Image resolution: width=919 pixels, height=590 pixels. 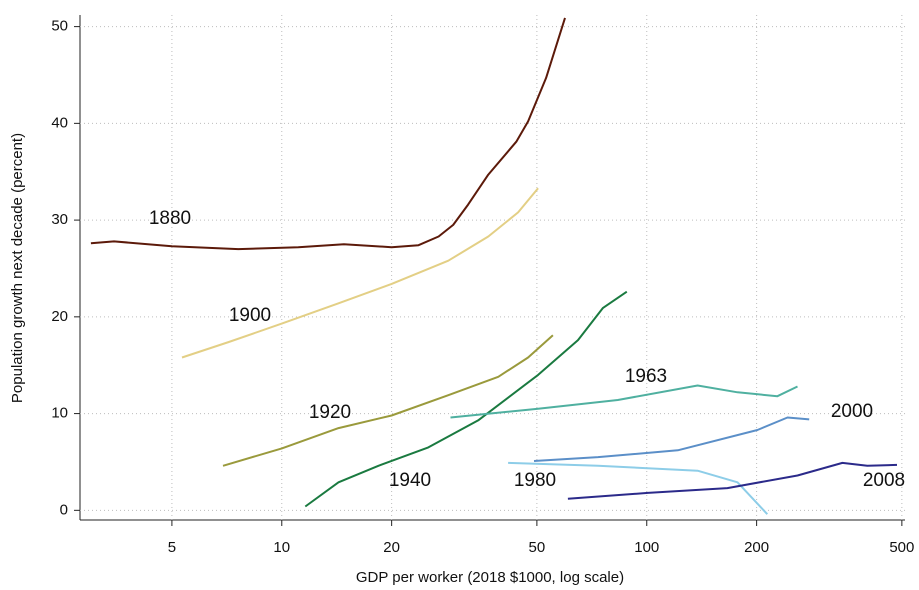 What do you see at coordinates (646, 376) in the screenshot?
I see `series-label: 1963` at bounding box center [646, 376].